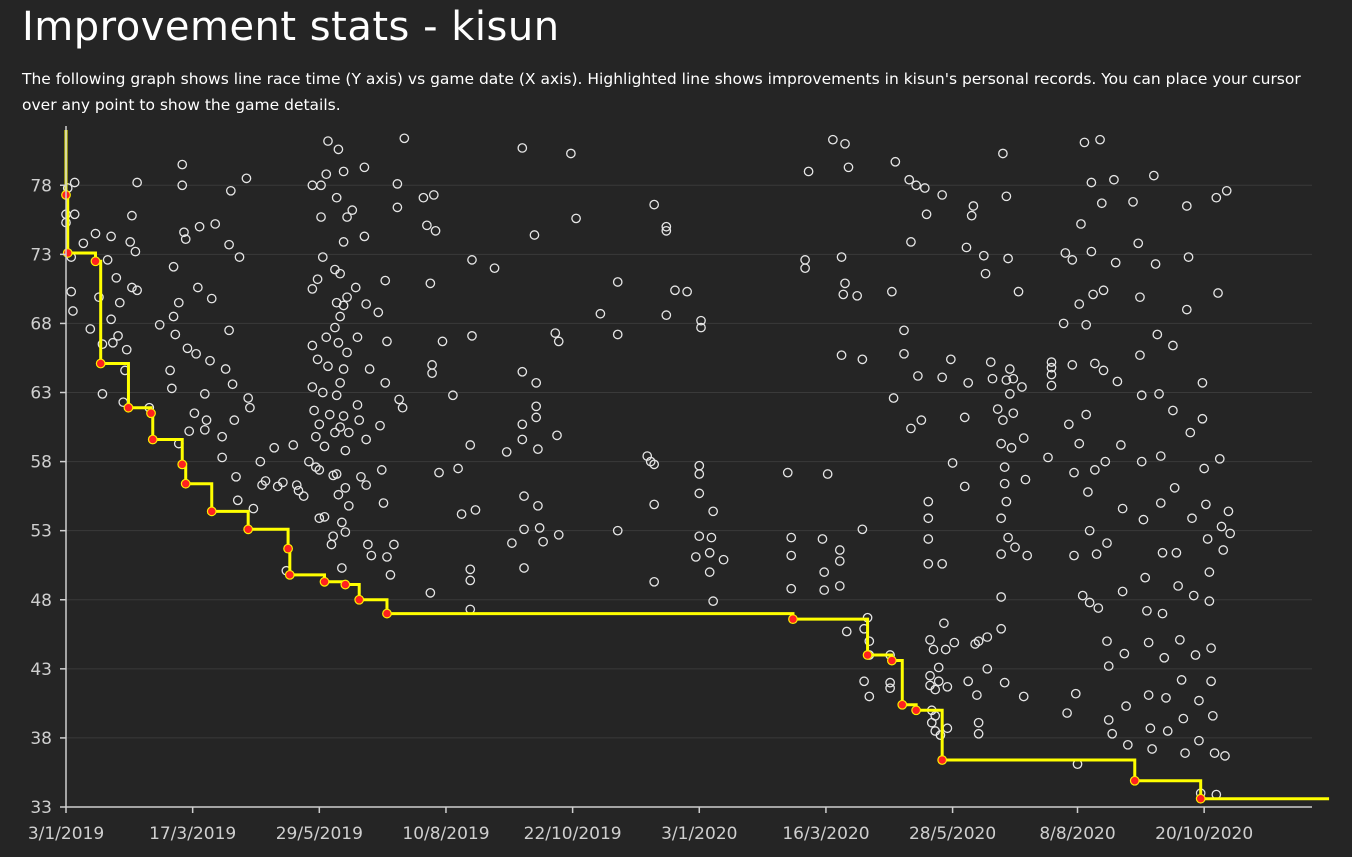 Image resolution: width=1352 pixels, height=857 pixels. I want to click on x-tick-label: 17/3/2019, so click(192, 834).